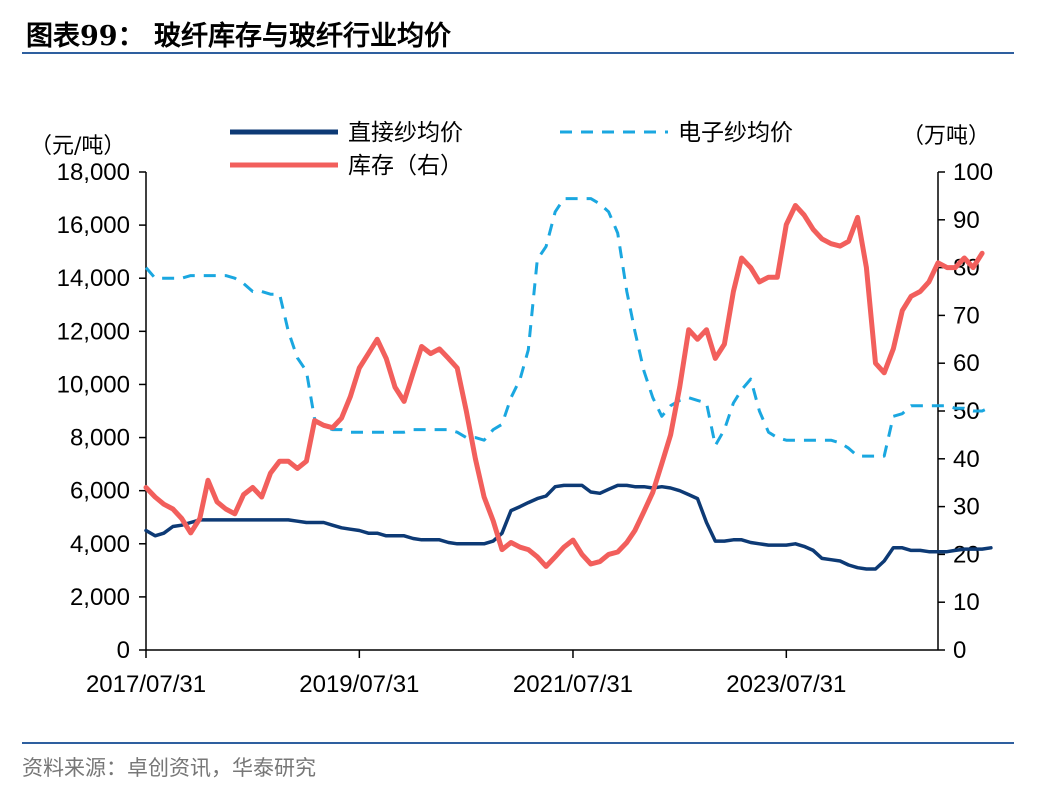 The height and width of the screenshot is (792, 1048). What do you see at coordinates (966, 363) in the screenshot?
I see `right-tick-label: 60` at bounding box center [966, 363].